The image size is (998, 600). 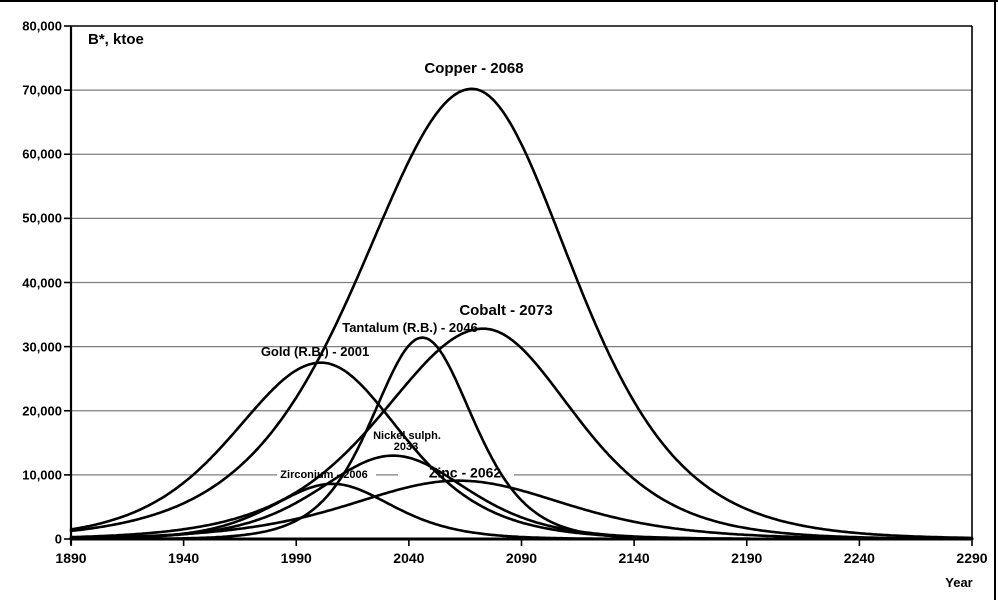 I want to click on page-border-right, so click(x=995, y=300).